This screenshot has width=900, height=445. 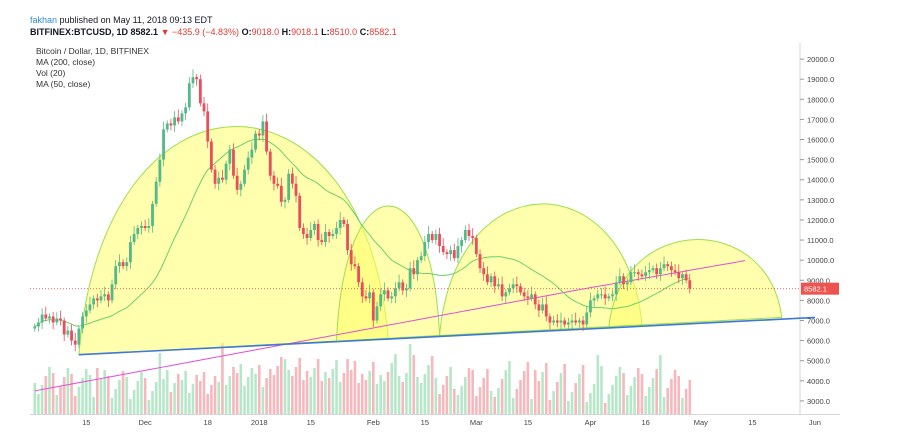 What do you see at coordinates (446, 336) in the screenshot?
I see `support-trendline` at bounding box center [446, 336].